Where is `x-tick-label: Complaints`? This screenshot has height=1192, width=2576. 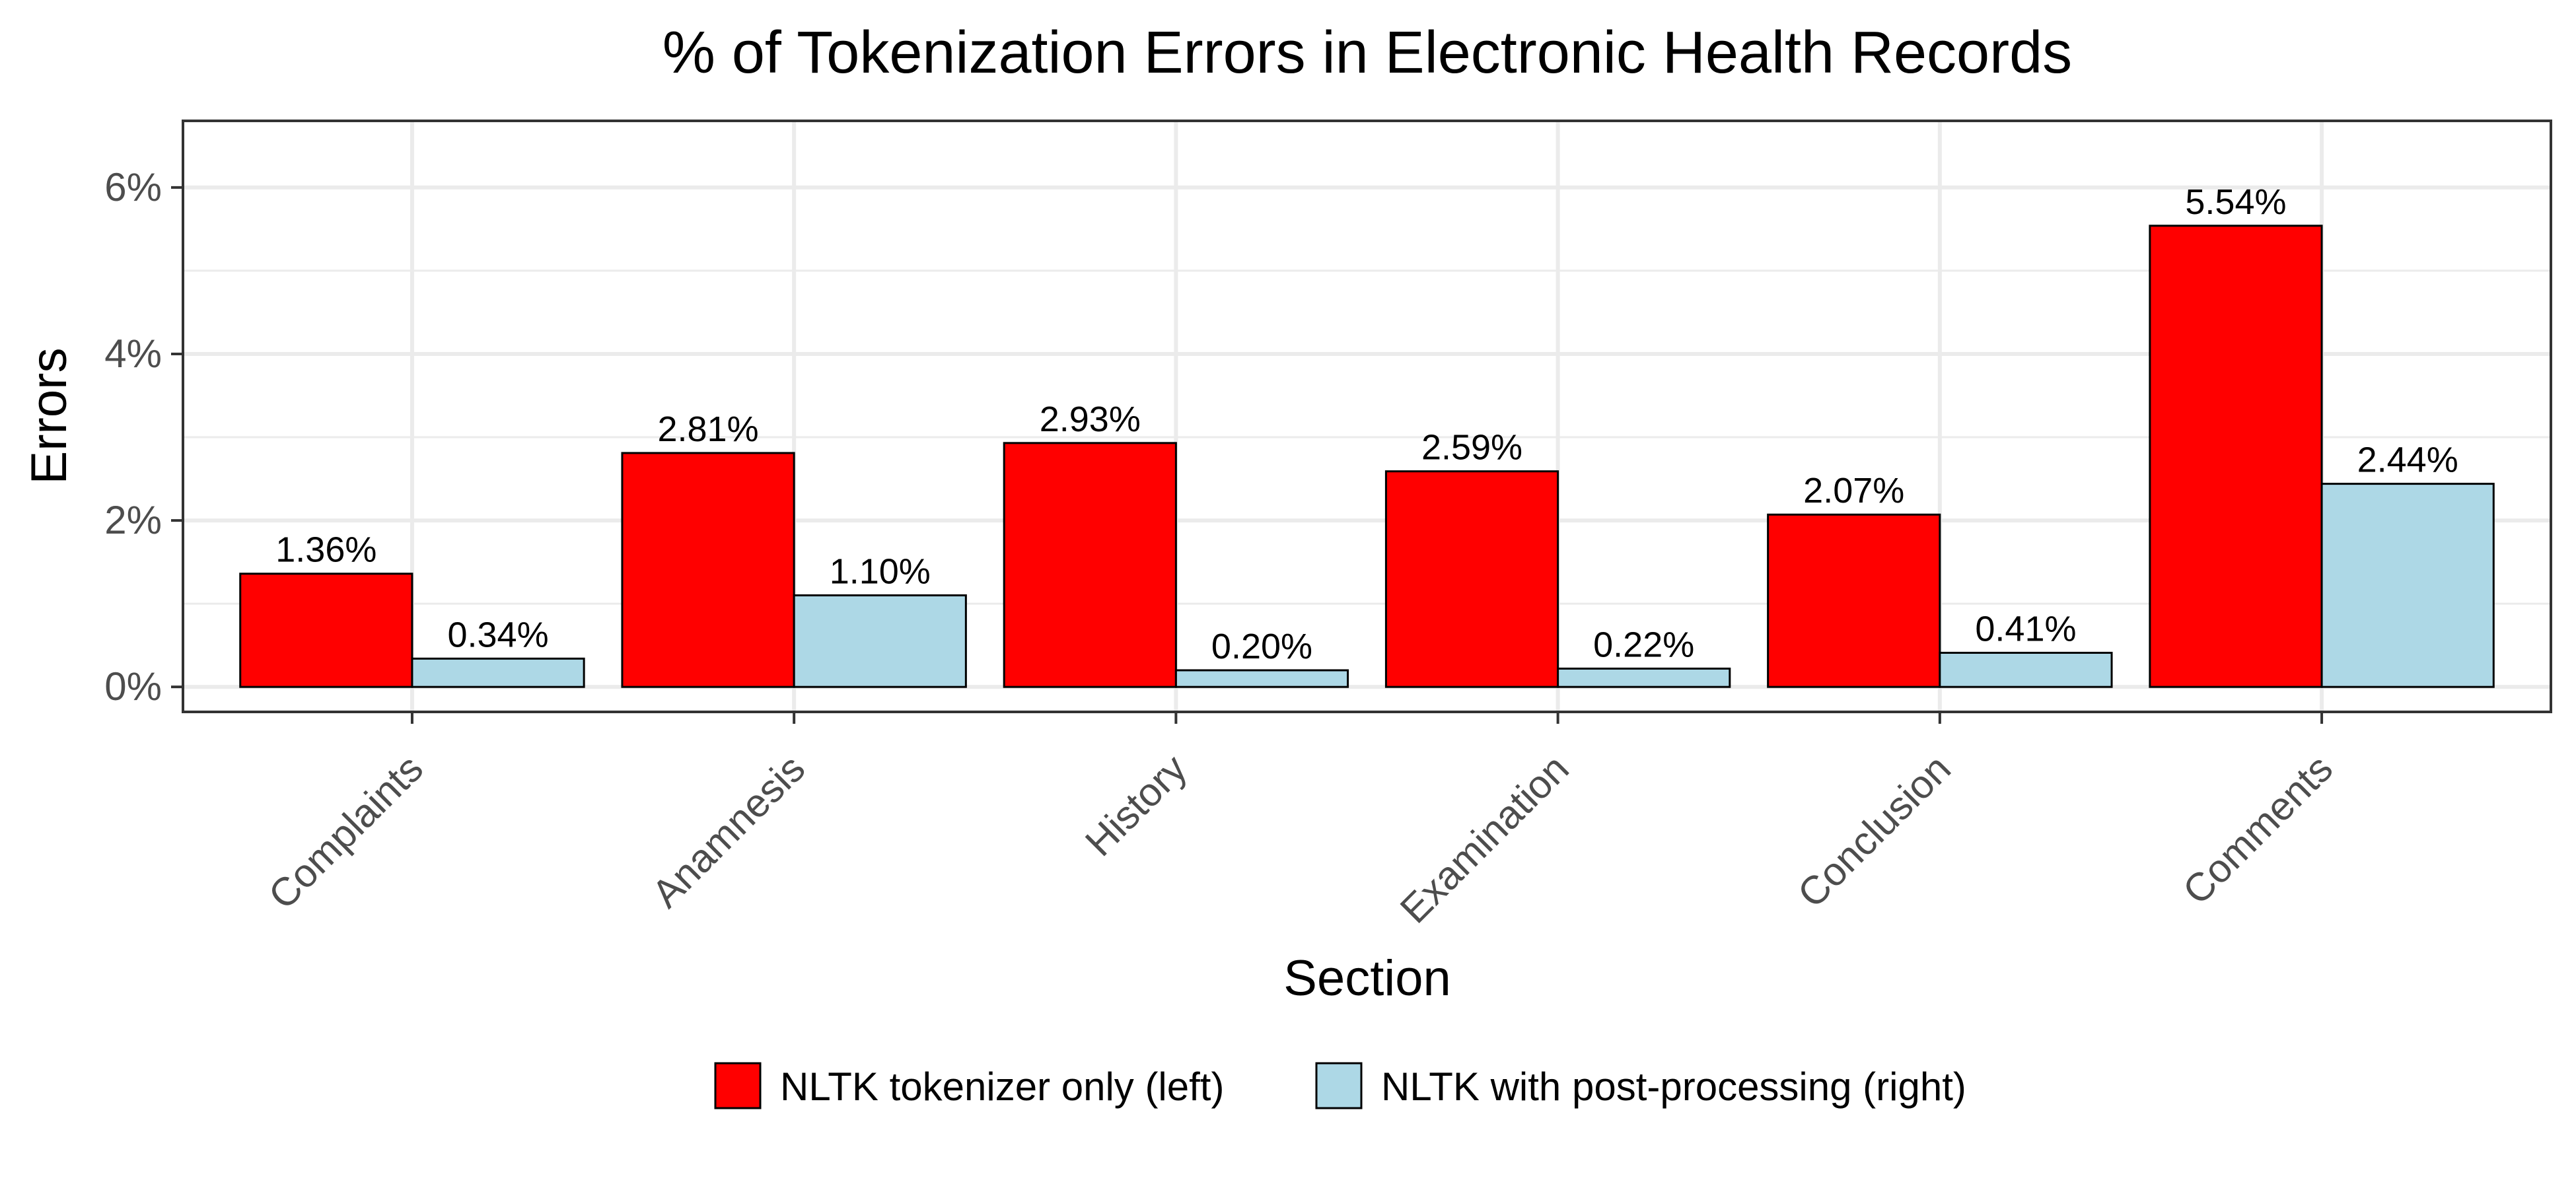
x-tick-label: Complaints is located at coordinates (346, 832).